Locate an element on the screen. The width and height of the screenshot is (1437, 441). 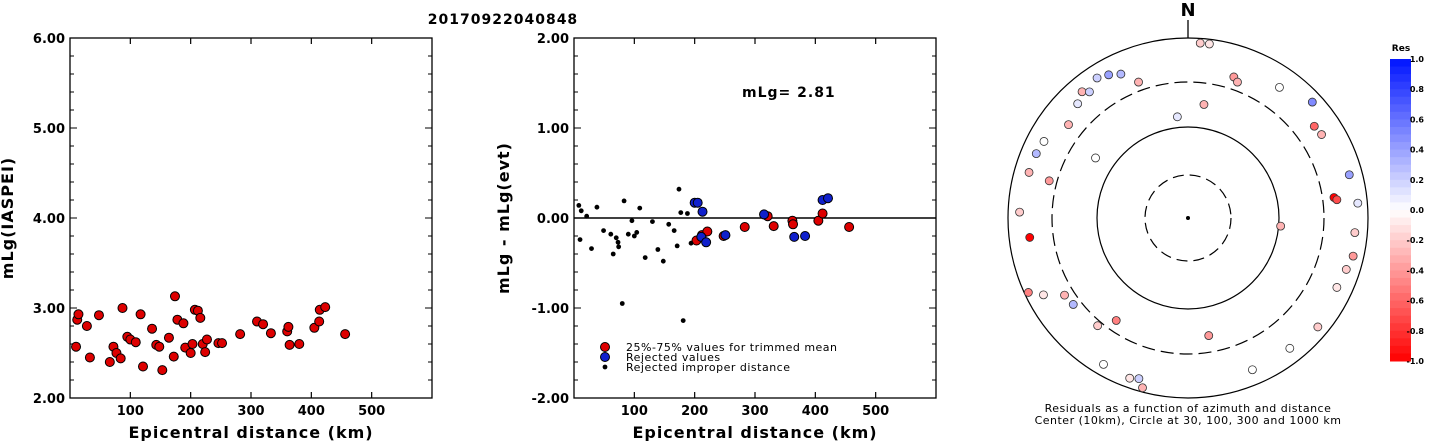
y-axis-label: mLg(IASPEI) is located at coordinates (8, 218).